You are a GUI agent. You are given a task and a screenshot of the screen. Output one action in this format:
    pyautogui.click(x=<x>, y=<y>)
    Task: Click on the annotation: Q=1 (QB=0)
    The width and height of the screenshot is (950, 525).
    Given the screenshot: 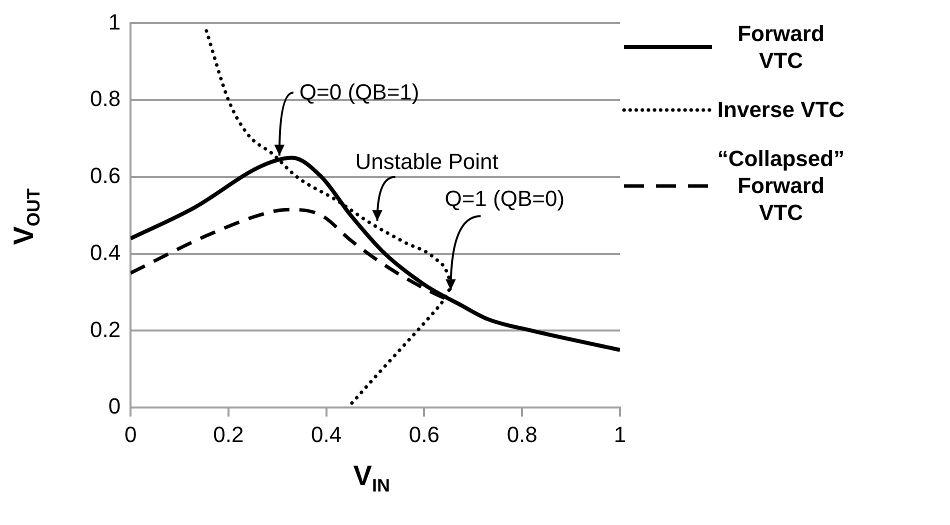 What is the action you would take?
    pyautogui.click(x=504, y=199)
    